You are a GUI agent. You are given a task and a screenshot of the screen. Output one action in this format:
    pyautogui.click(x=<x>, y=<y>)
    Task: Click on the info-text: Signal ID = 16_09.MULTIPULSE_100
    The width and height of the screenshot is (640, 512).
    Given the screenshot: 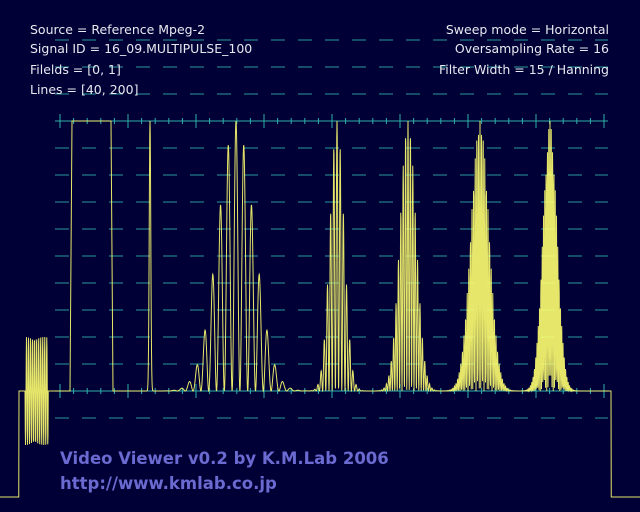 What is the action you would take?
    pyautogui.click(x=141, y=48)
    